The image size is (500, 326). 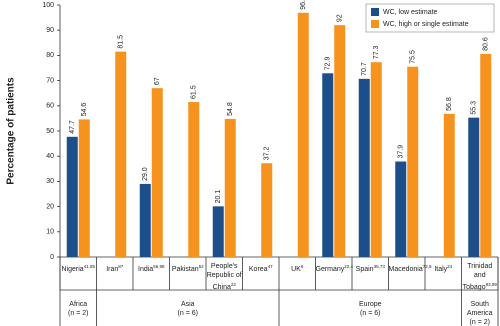 What do you see at coordinates (450, 266) in the screenshot?
I see `category-ref: 24` at bounding box center [450, 266].